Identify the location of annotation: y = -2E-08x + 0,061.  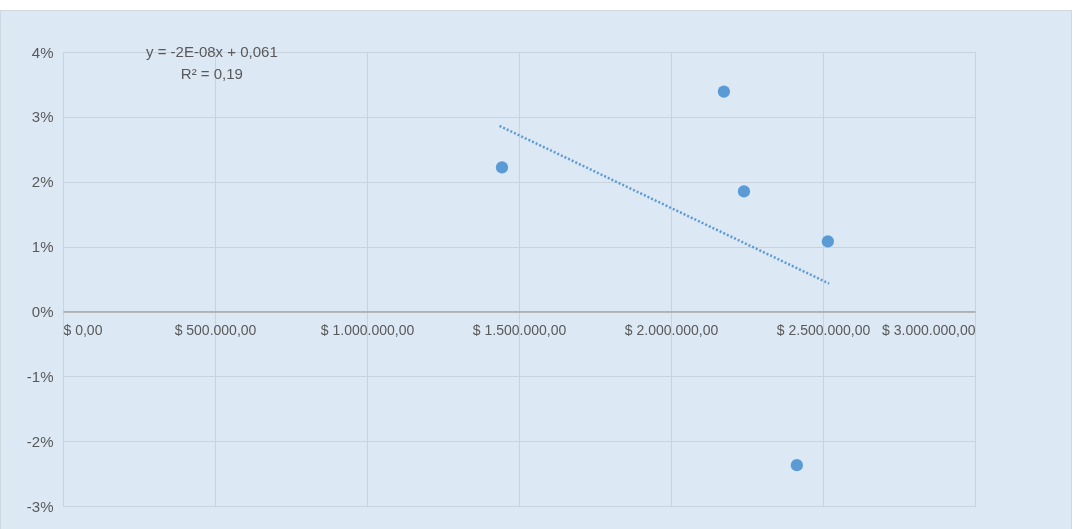
(212, 52).